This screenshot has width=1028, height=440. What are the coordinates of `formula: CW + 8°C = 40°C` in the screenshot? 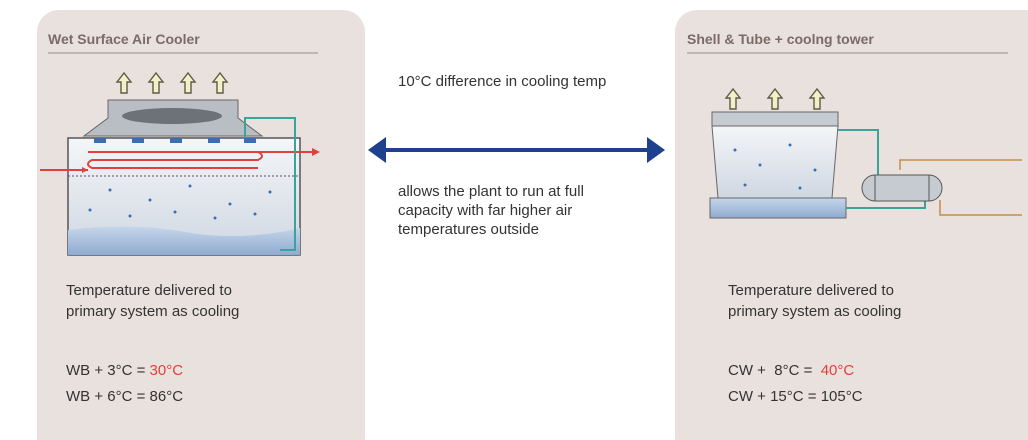 It's located at (791, 370).